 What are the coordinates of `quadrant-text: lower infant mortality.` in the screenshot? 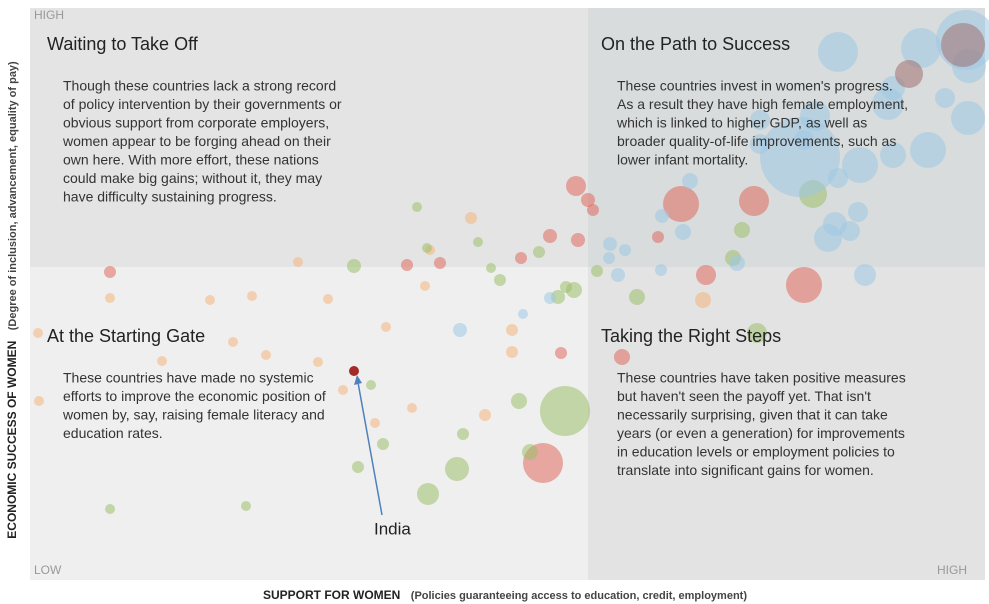 It's located at (682, 160).